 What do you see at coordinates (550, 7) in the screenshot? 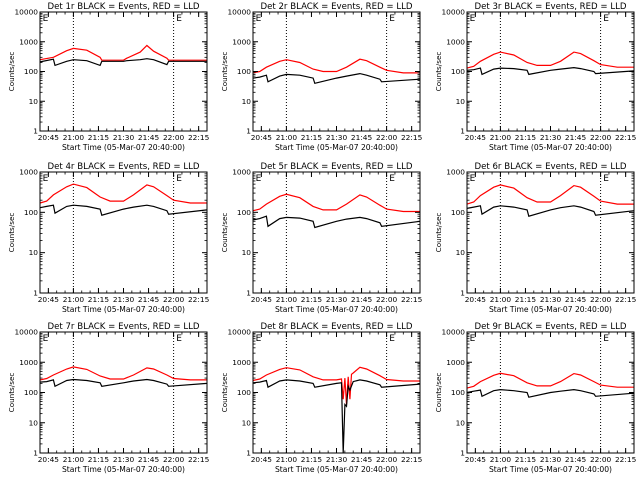
I see `panel-title: Det 3r BLACK = Events, RED = LLD` at bounding box center [550, 7].